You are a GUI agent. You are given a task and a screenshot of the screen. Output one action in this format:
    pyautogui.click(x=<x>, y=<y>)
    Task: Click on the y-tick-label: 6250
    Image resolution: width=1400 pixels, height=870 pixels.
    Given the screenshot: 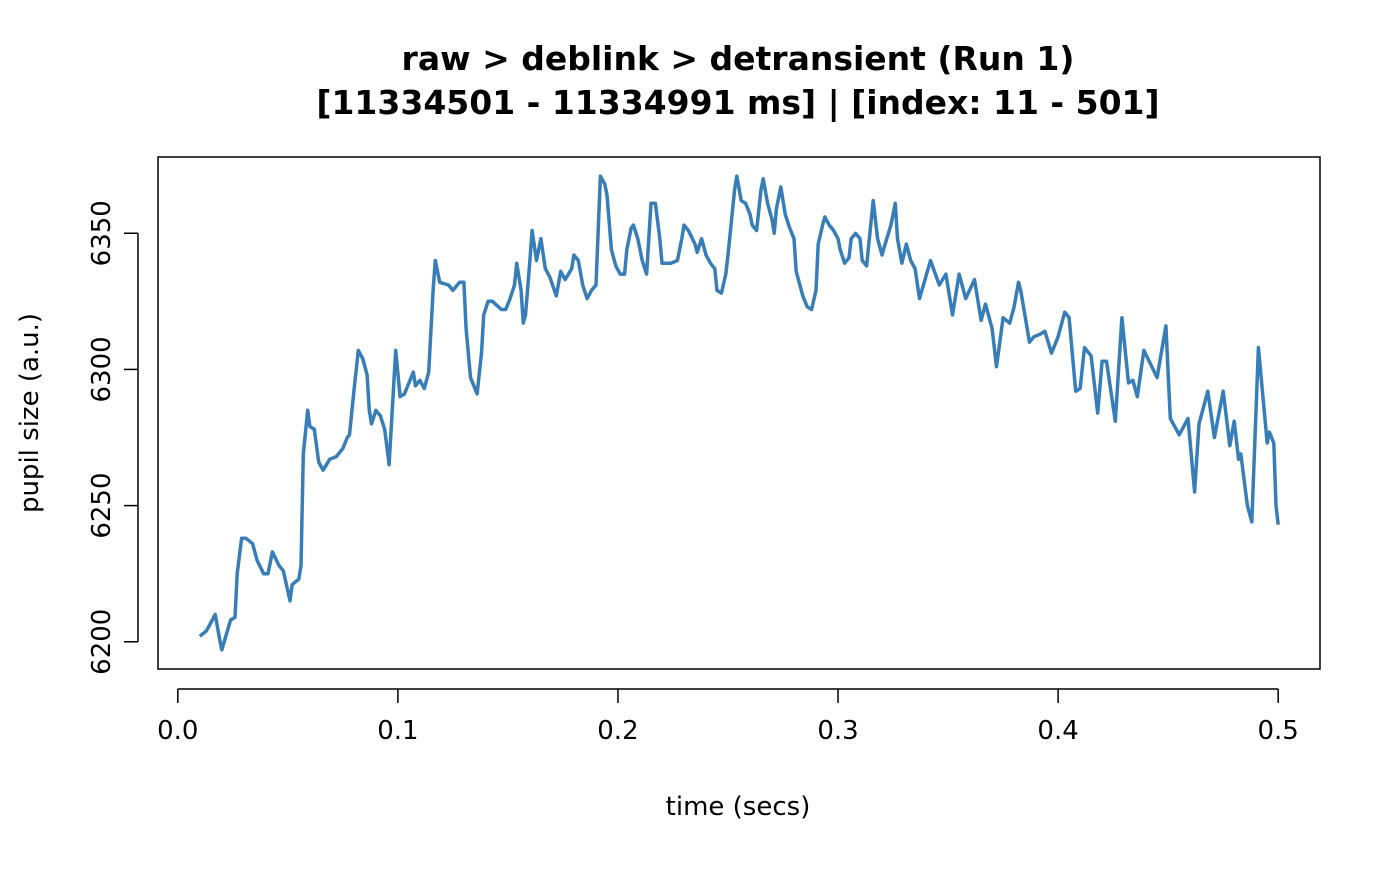 What is the action you would take?
    pyautogui.click(x=102, y=506)
    